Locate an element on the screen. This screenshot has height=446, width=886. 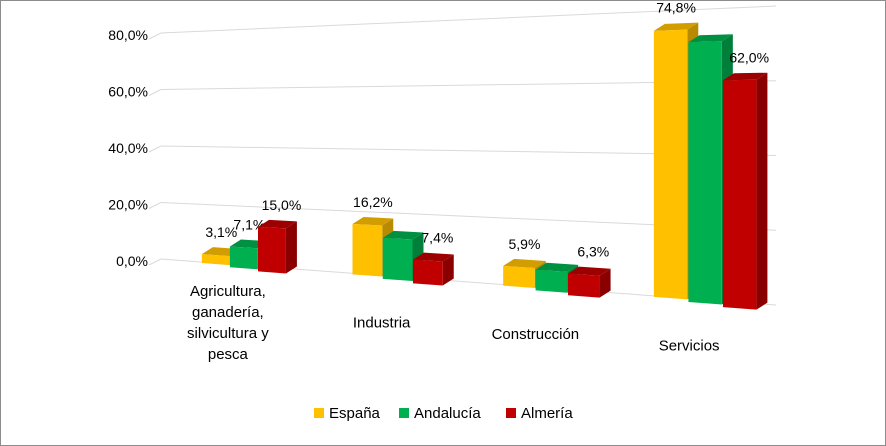
y-tick-label: 80,0% is located at coordinates (128, 35).